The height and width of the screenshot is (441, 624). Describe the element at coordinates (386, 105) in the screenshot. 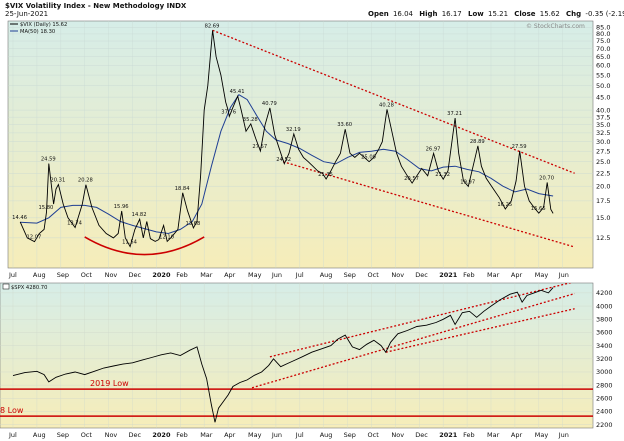

I see `vix-data-label: 40.28` at that location.